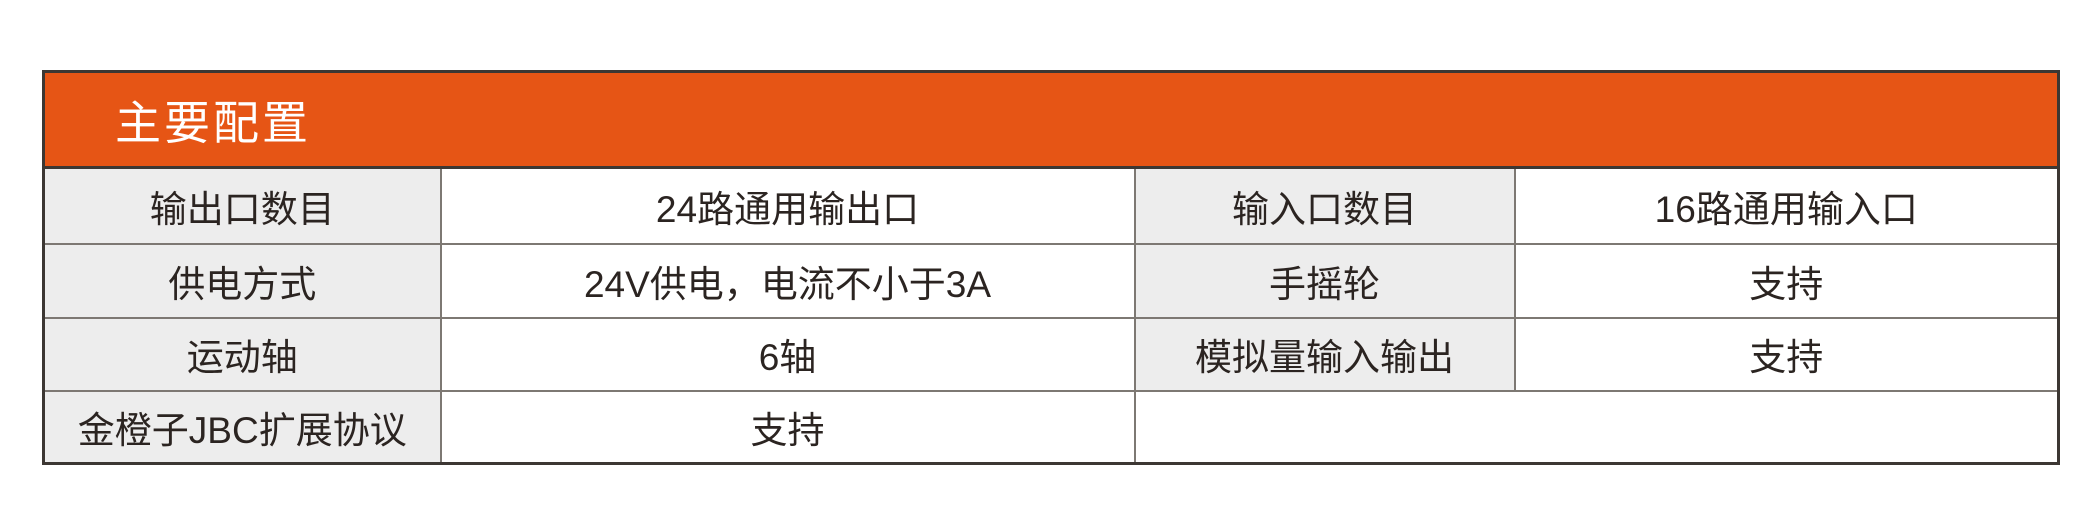  I want to click on spec-label-handwheel: 手摇轮, so click(1324, 280).